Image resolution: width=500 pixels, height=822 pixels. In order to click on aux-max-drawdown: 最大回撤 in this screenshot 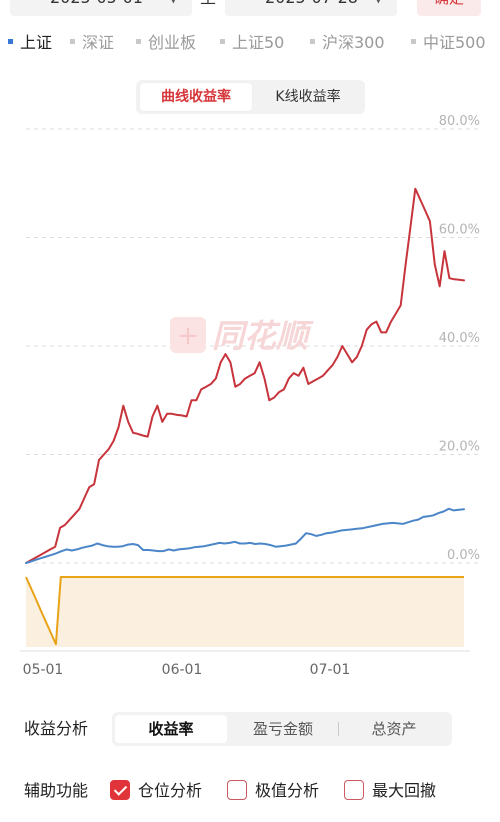, I will do `click(390, 791)`.